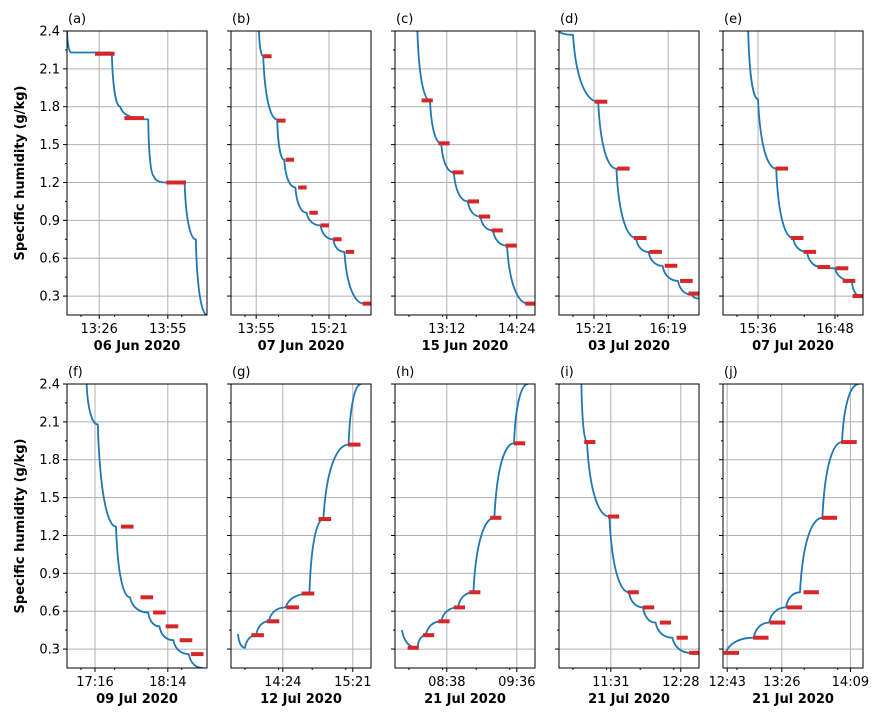 The width and height of the screenshot is (882, 717). Describe the element at coordinates (446, 329) in the screenshot. I see `x-tick-label: 13:12` at that location.